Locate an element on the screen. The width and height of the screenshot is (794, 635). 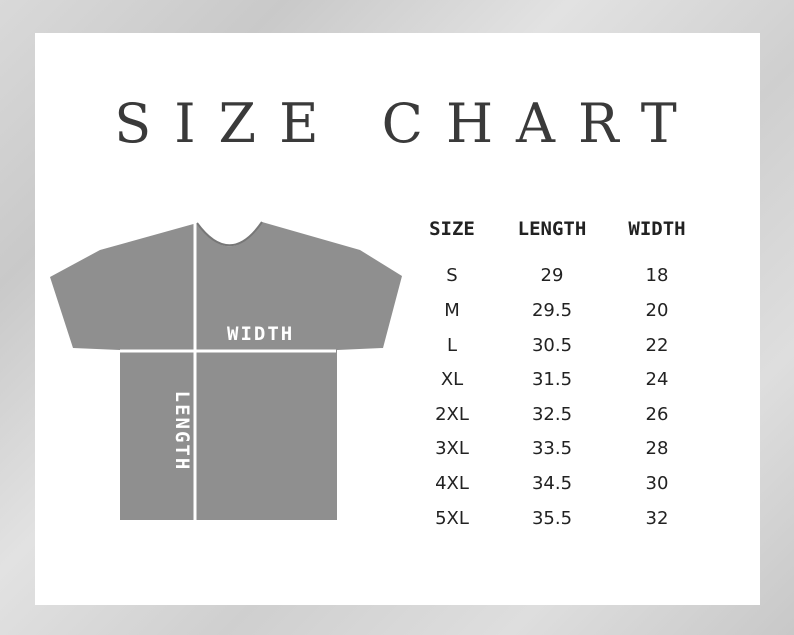
page-title: SIZE CHART is located at coordinates (407, 123).